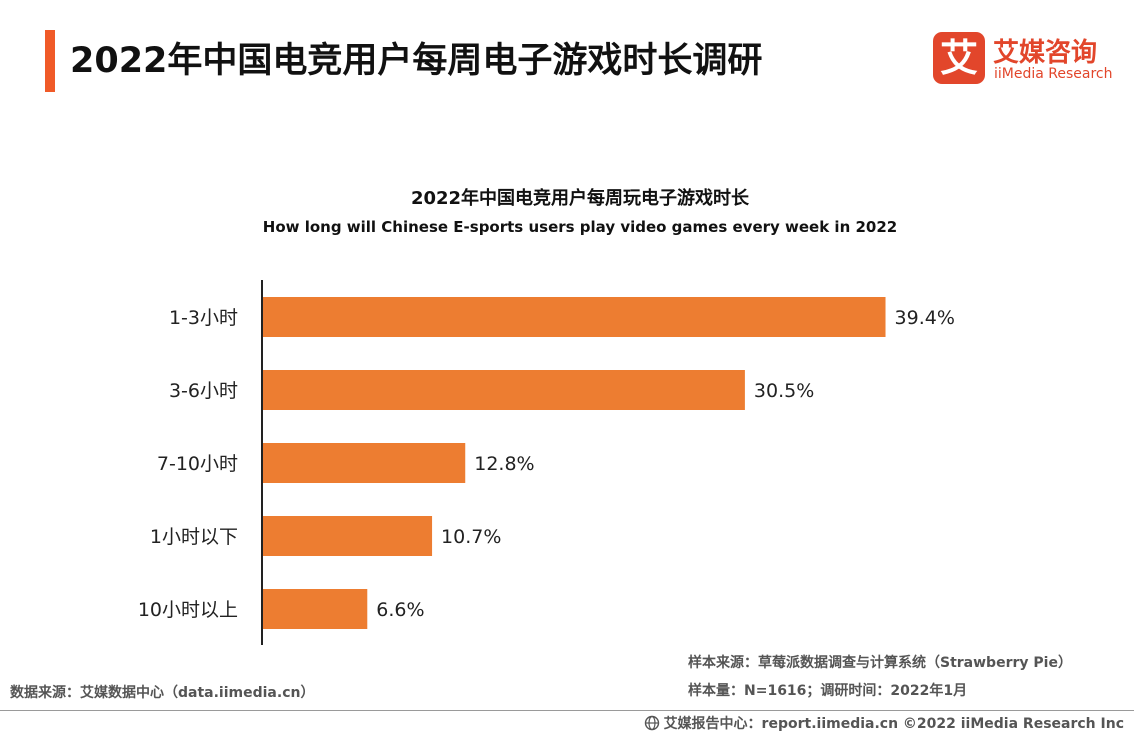 This screenshot has height=737, width=1134. What do you see at coordinates (1053, 74) in the screenshot?
I see `logo-name-en: iiMedia Research` at bounding box center [1053, 74].